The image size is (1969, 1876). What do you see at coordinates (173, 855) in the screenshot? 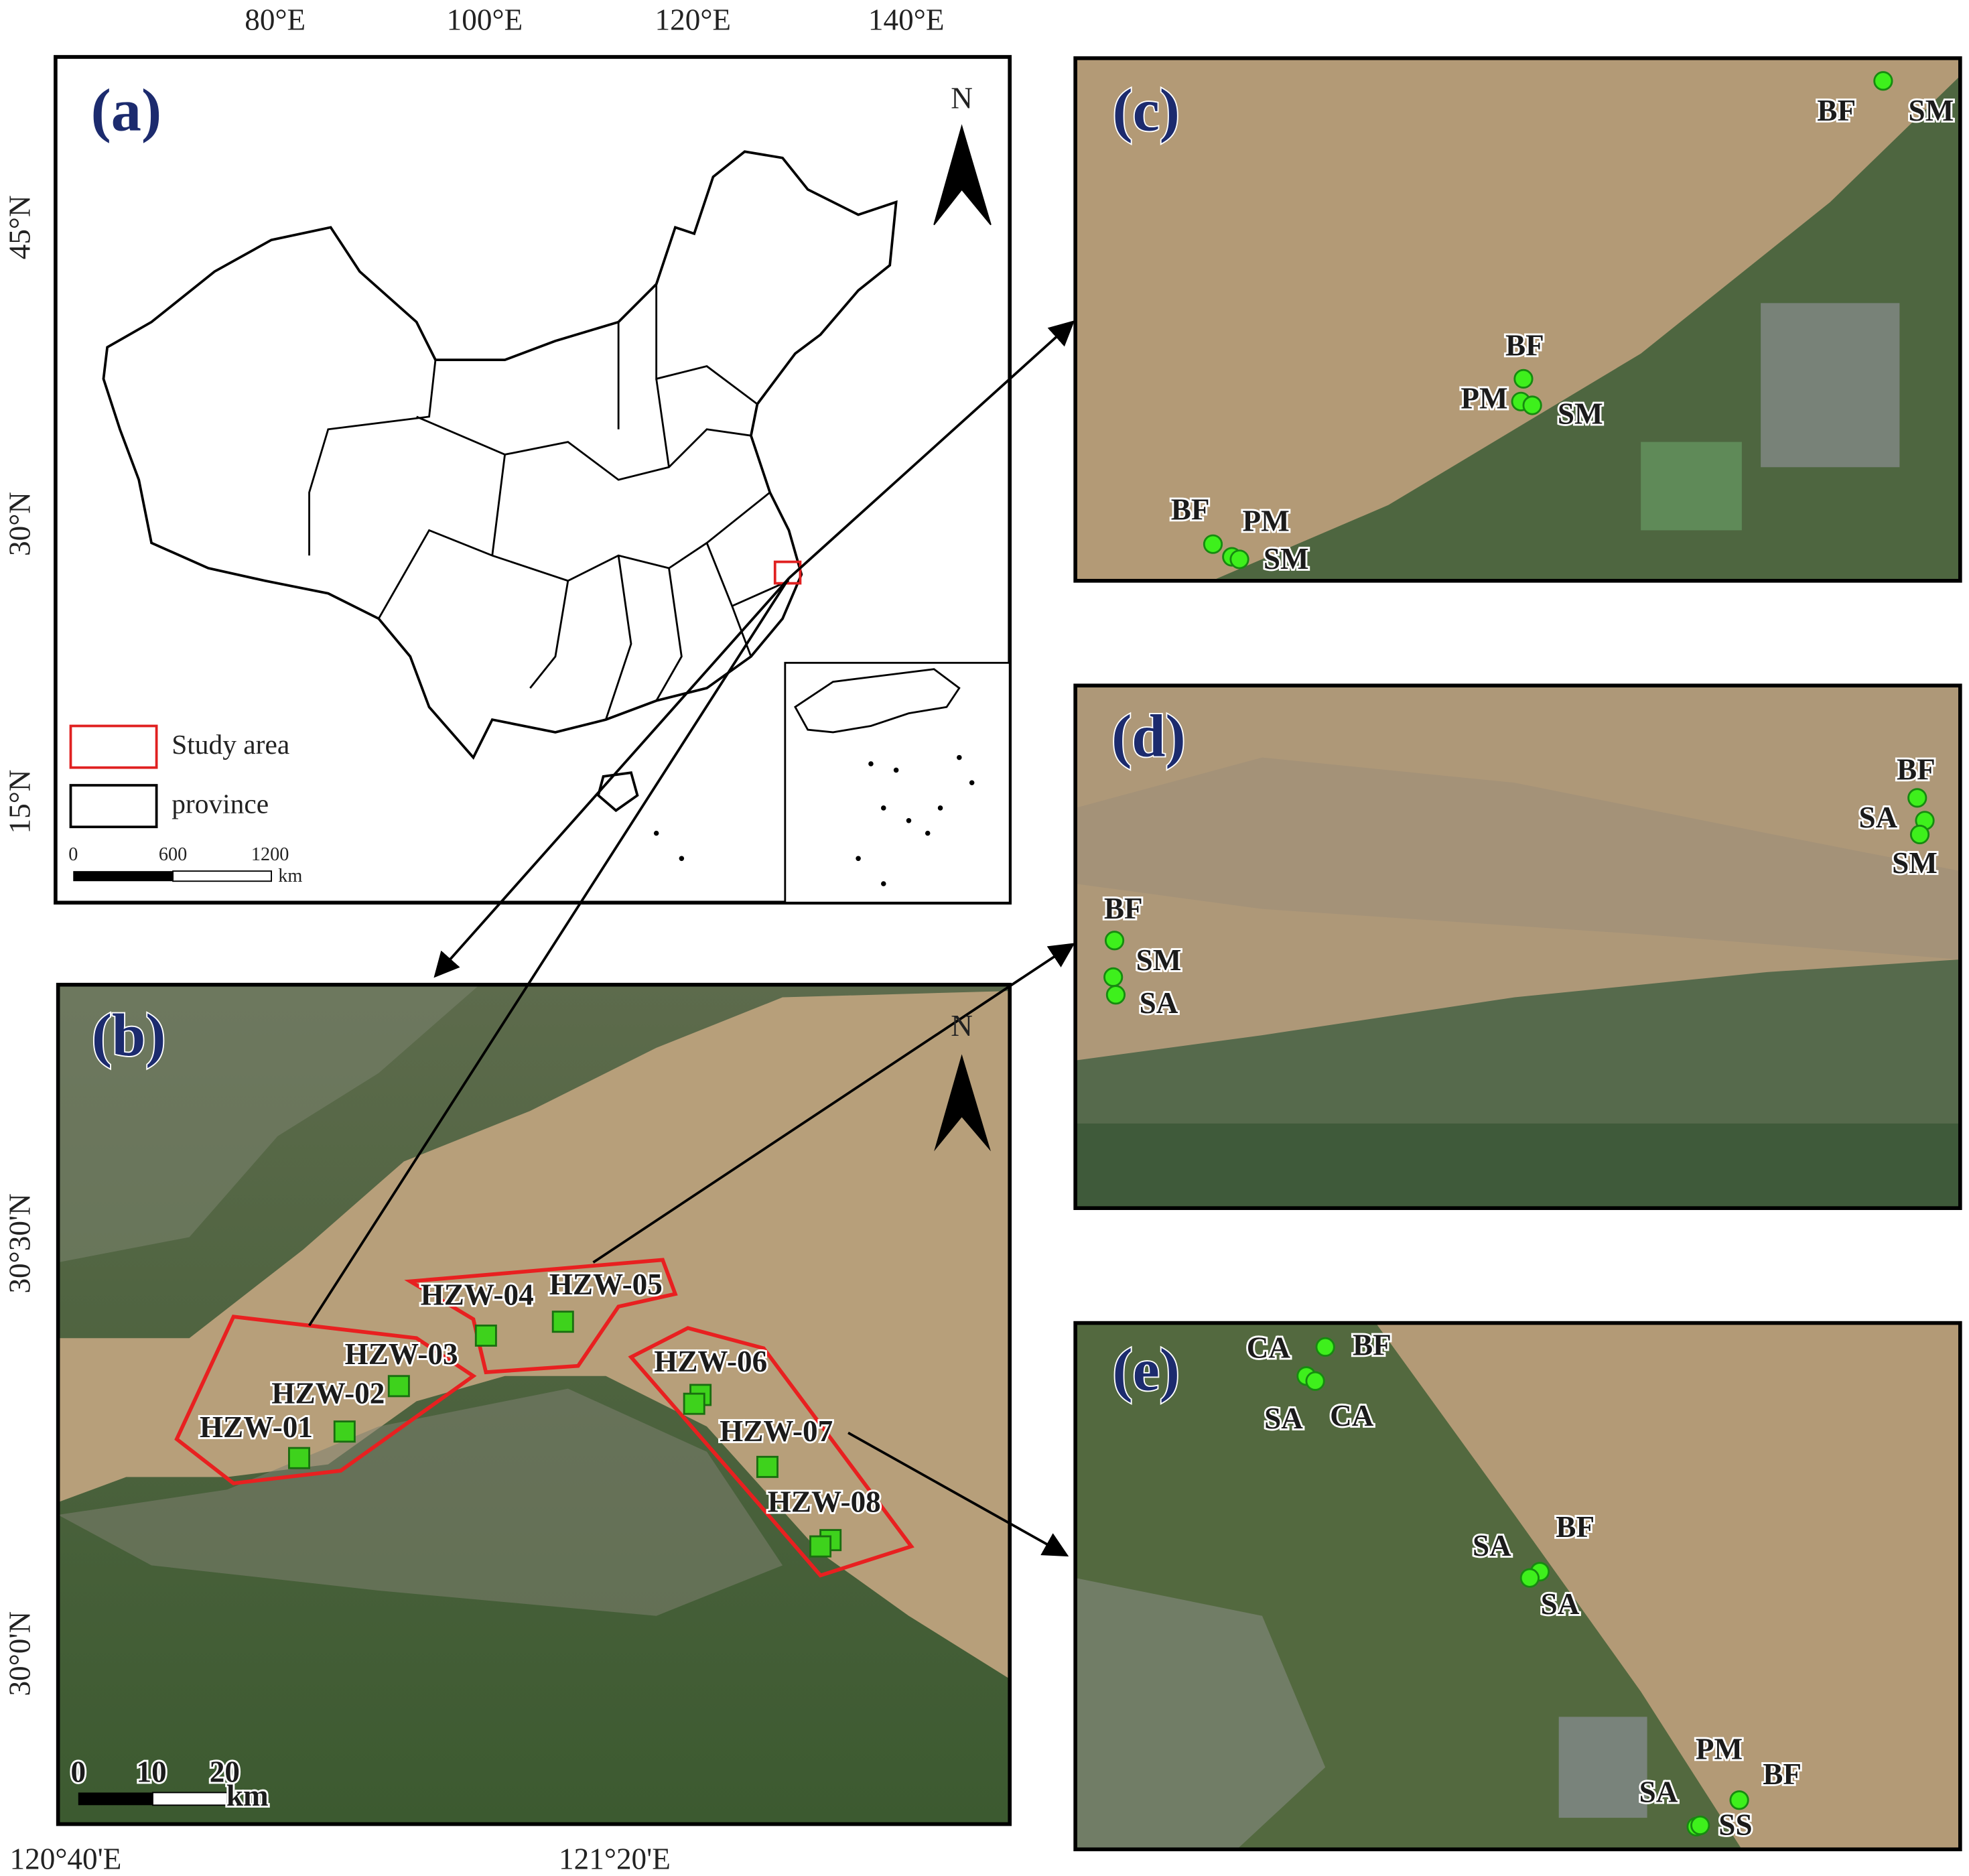
I see `scale-label: 600` at bounding box center [173, 855].